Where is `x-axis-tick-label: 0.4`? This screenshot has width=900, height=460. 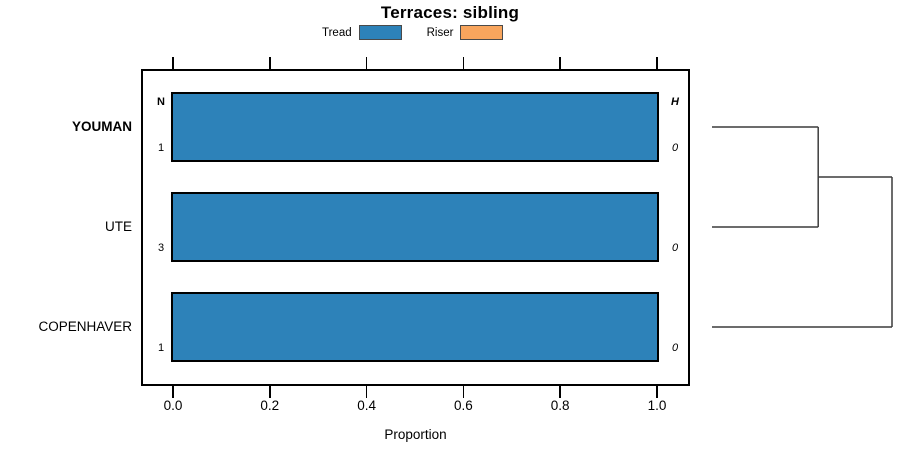 x-axis-tick-label: 0.4 is located at coordinates (366, 405).